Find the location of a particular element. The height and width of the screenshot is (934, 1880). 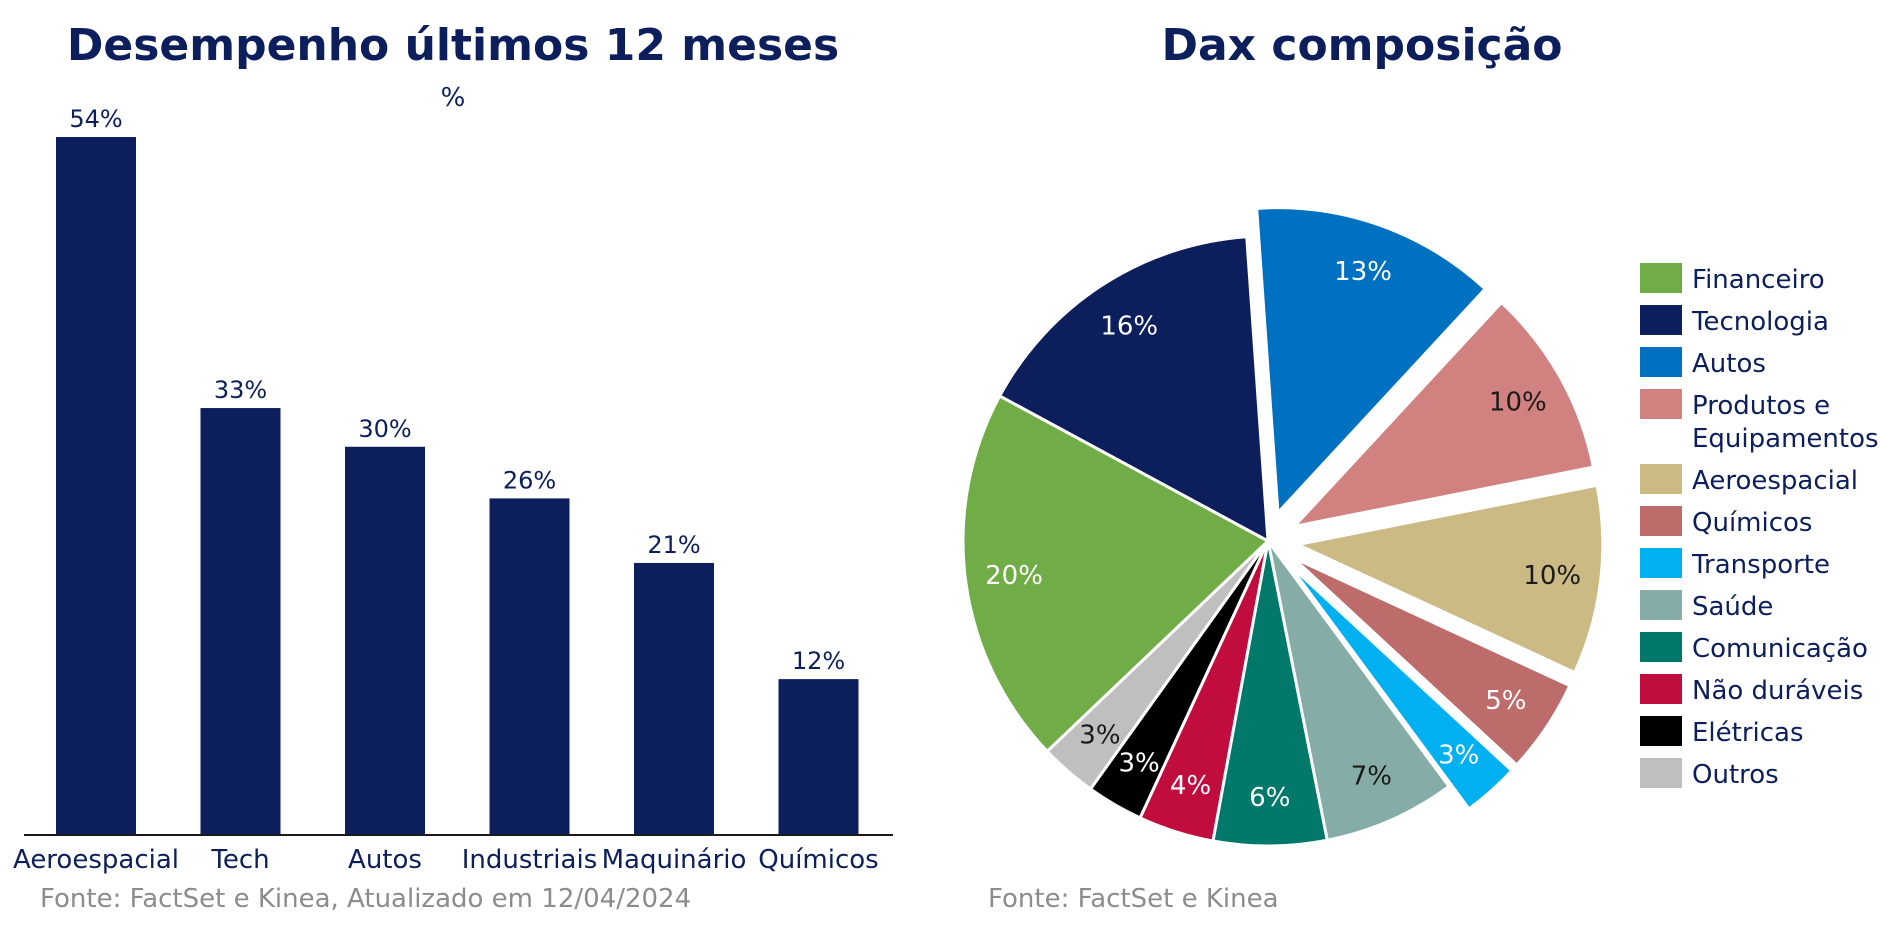

x-tick-label: Tech is located at coordinates (239, 860).